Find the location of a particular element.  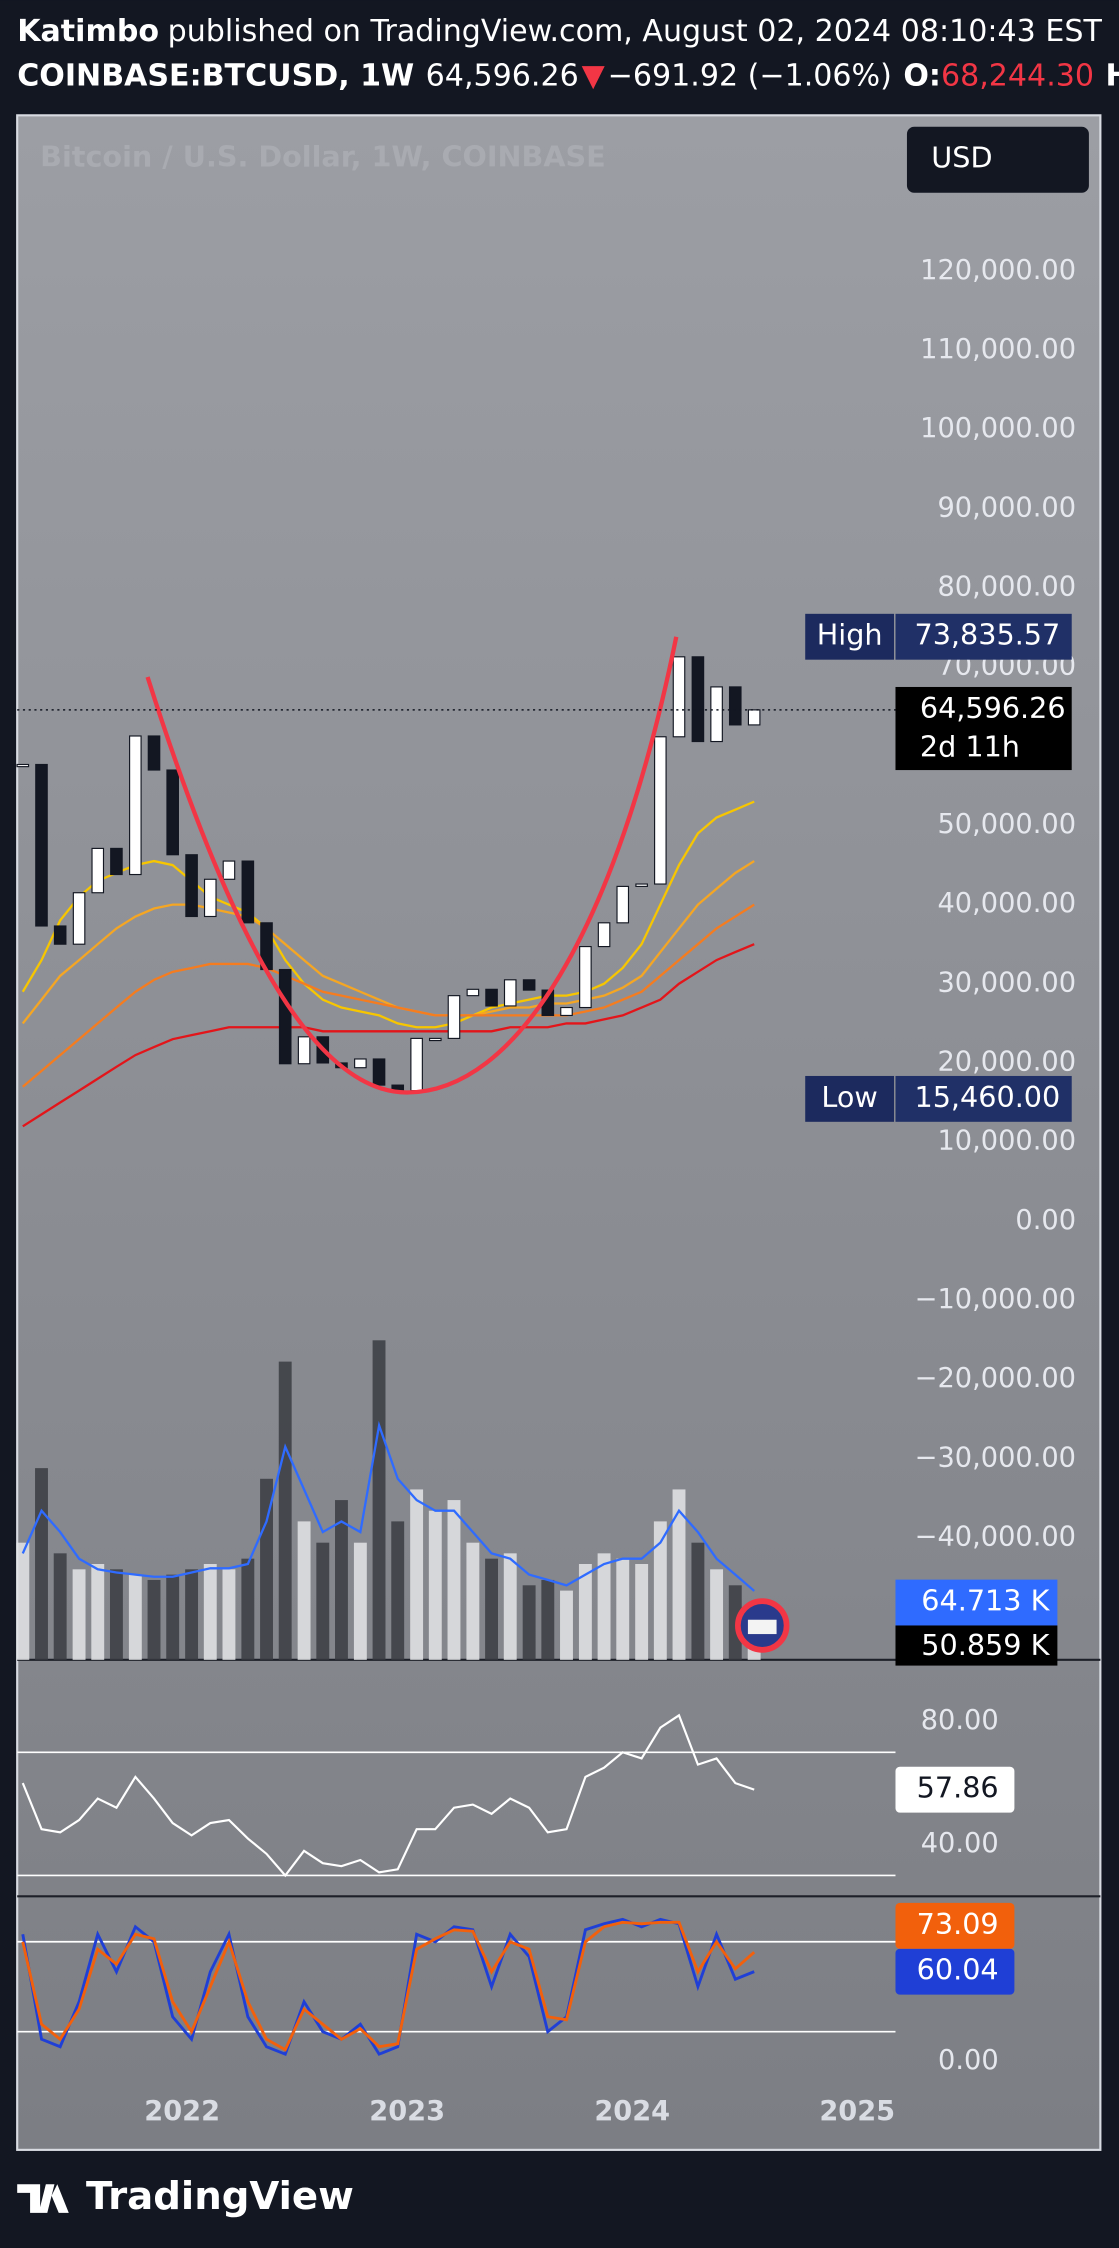

footer-logo: TradingView is located at coordinates (185, 2196).